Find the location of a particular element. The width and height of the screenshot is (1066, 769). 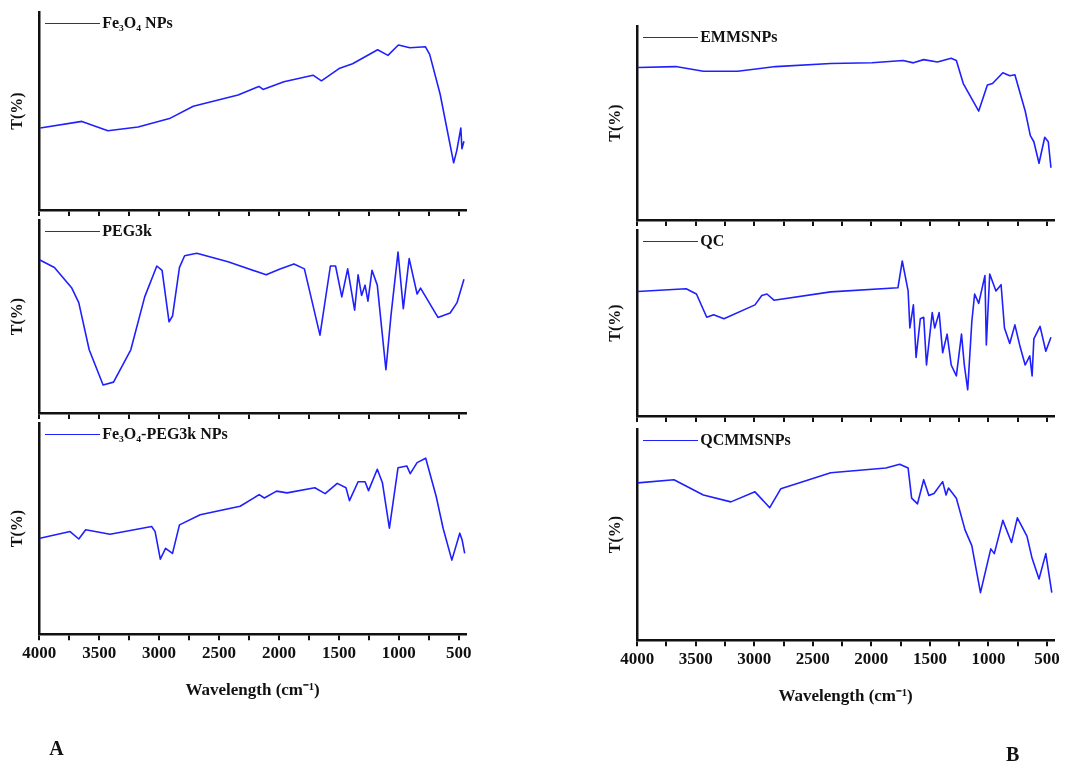

legend-label: EMMSNPs is located at coordinates (739, 37).